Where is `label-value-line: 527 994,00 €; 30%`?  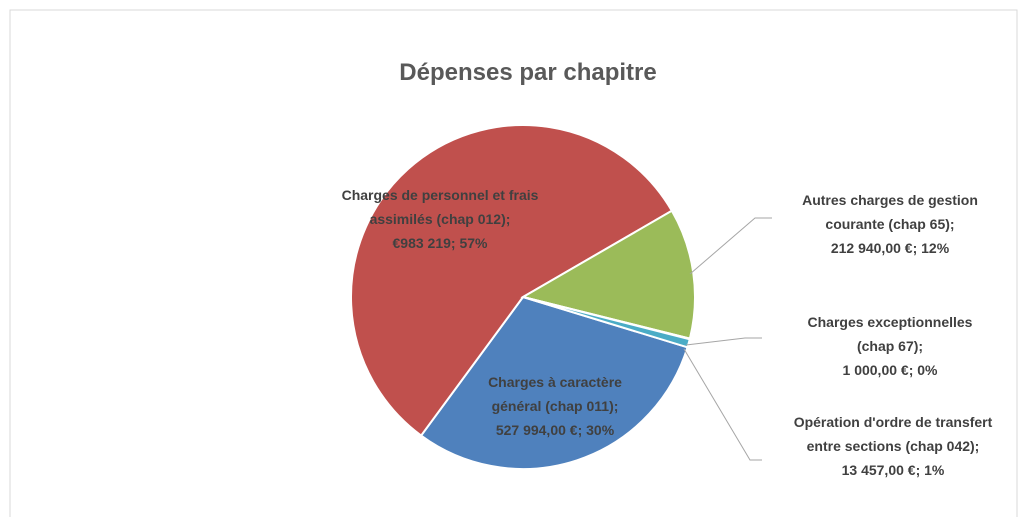
label-value-line: 527 994,00 €; 30% is located at coordinates (555, 430).